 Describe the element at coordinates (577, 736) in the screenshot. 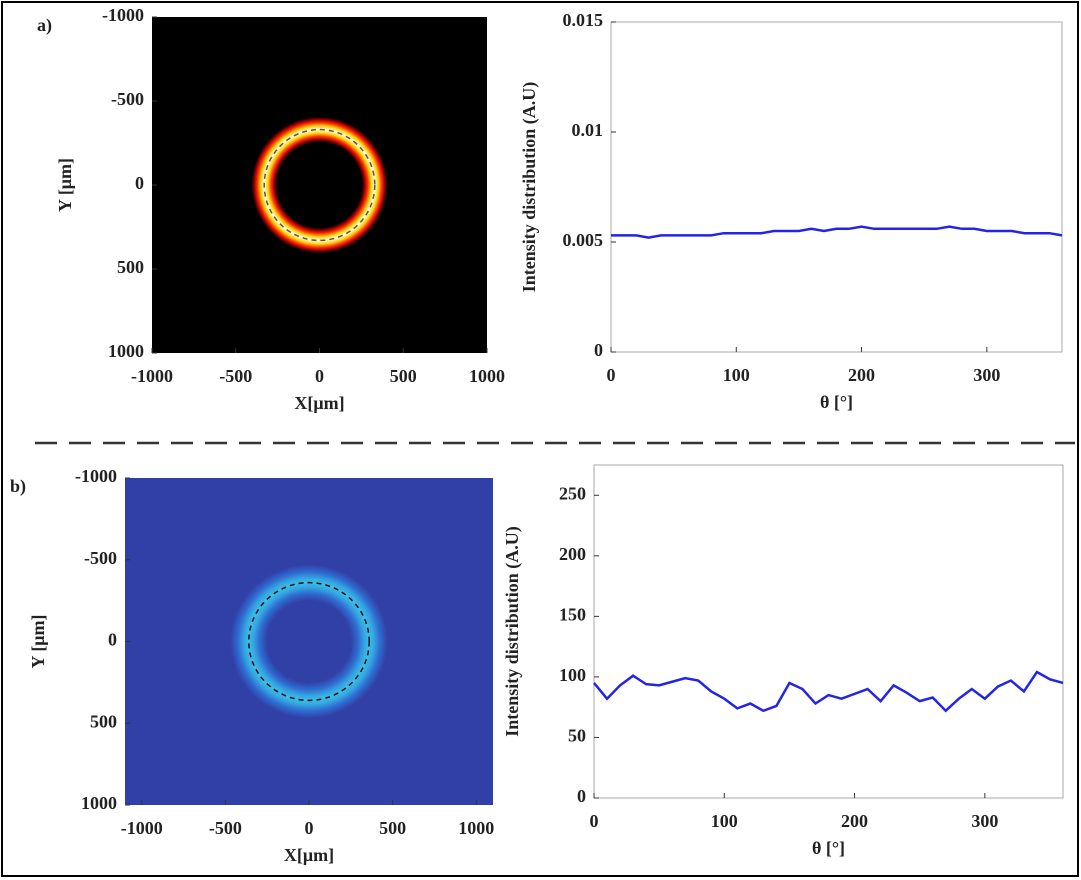

I see `y-tick-label: 50` at that location.